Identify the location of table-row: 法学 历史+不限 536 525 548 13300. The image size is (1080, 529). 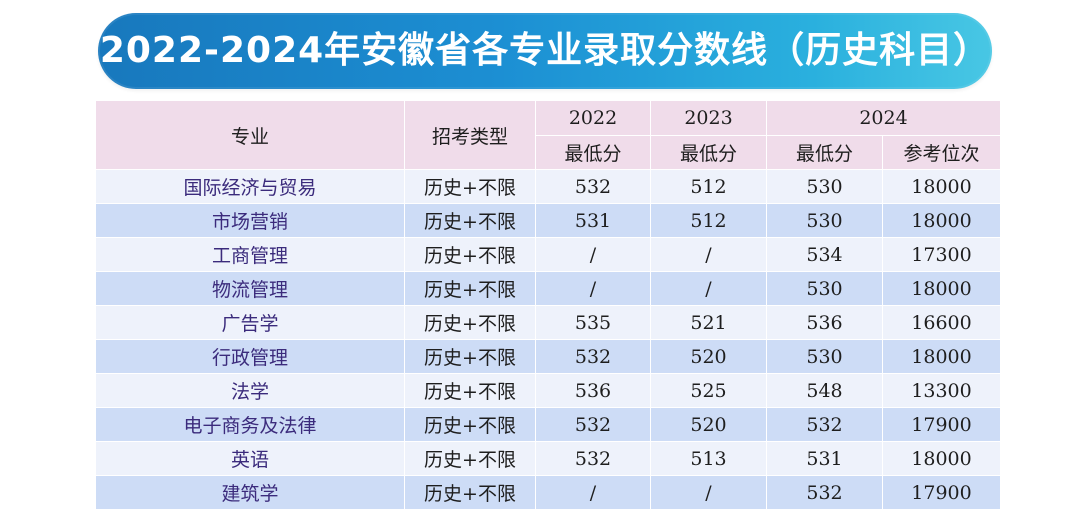
(548, 390).